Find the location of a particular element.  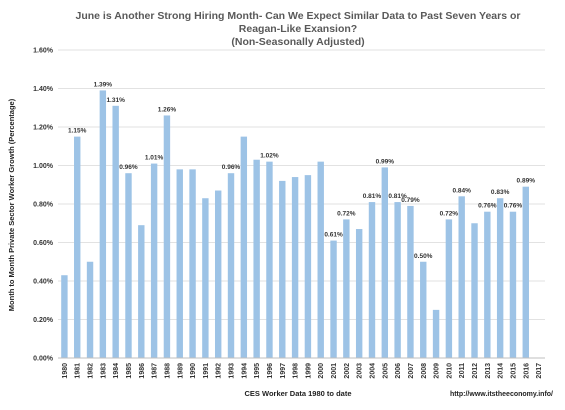

x-tick-label-1997: 1997 is located at coordinates (283, 371).